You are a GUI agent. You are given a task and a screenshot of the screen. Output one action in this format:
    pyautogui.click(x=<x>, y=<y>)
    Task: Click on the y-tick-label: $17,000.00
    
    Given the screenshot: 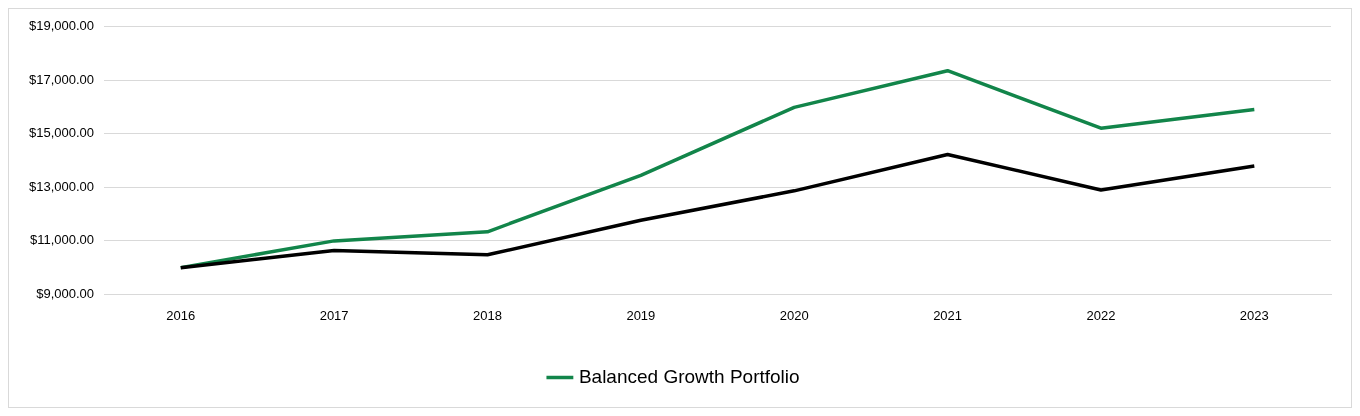 What is the action you would take?
    pyautogui.click(x=61, y=79)
    